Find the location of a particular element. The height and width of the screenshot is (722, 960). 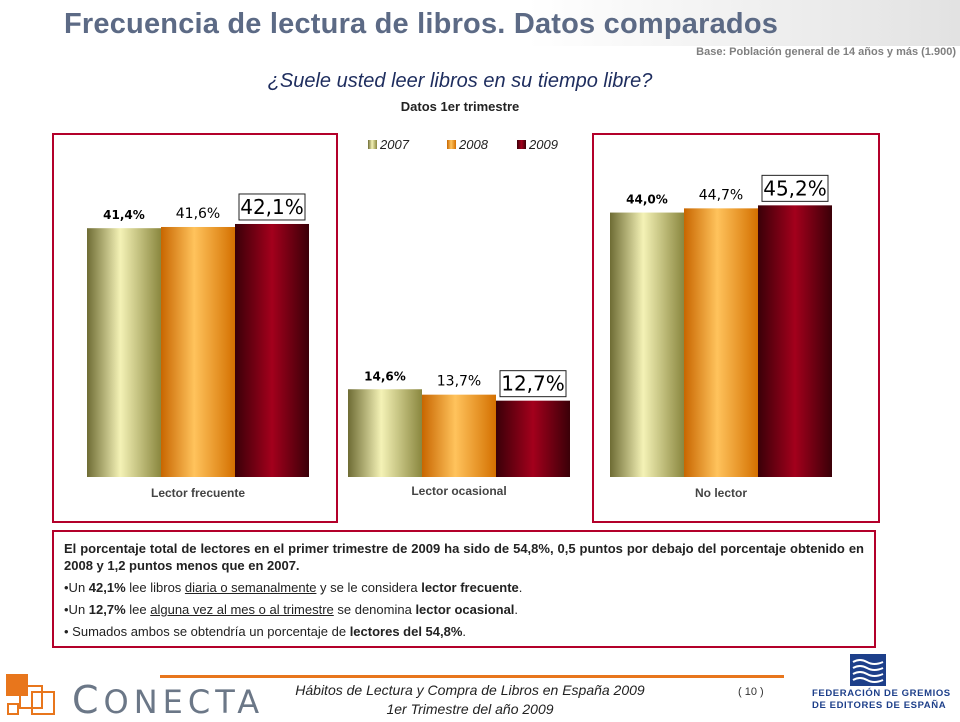

summary-text: se denomina is located at coordinates (374, 609).